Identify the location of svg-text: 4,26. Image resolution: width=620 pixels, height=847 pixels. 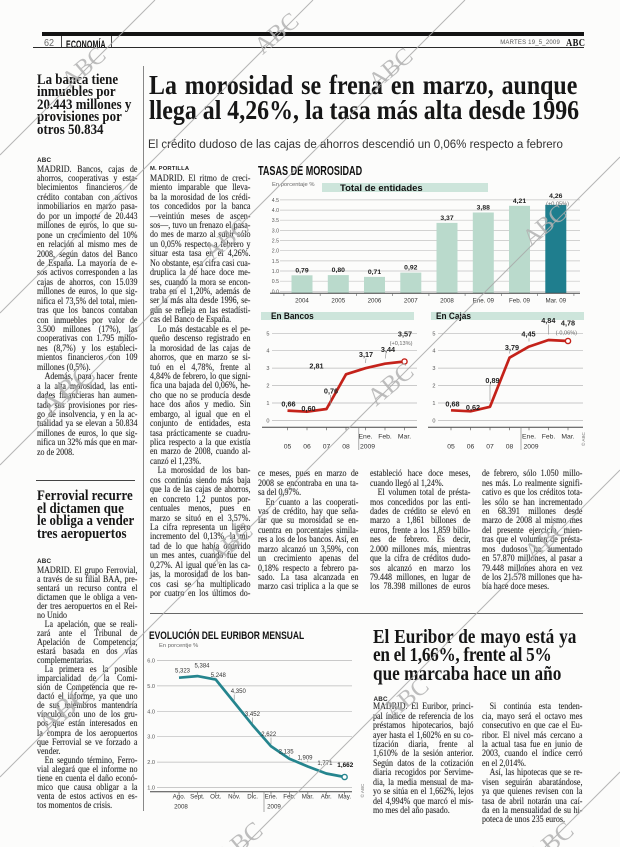
(555, 196).